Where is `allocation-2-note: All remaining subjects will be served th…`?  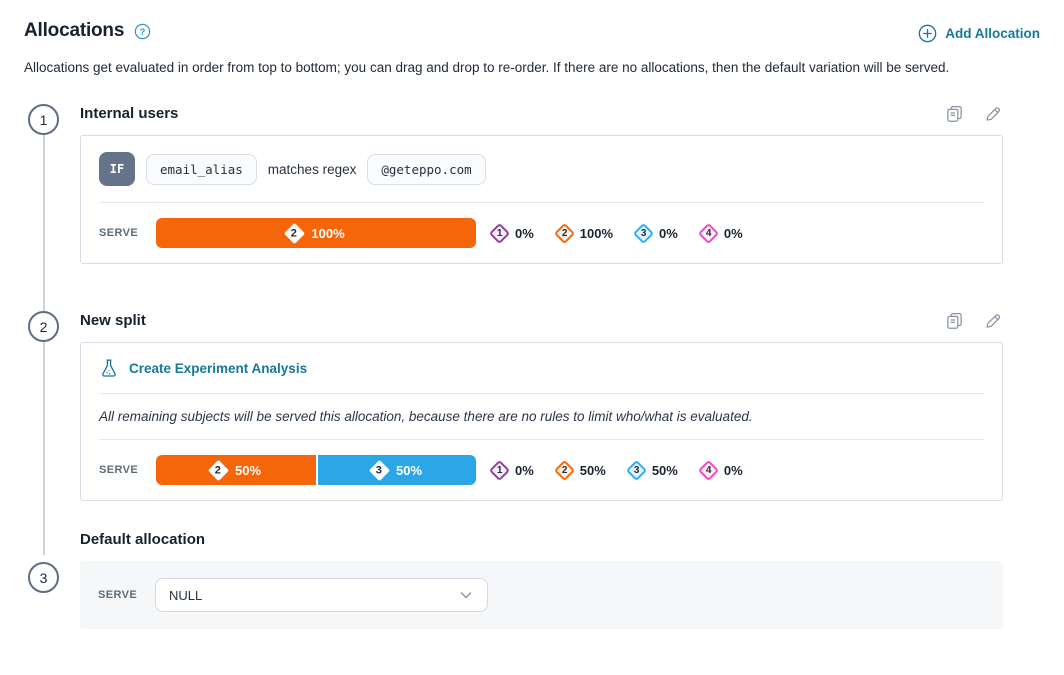 allocation-2-note: All remaining subjects will be served th… is located at coordinates (426, 416).